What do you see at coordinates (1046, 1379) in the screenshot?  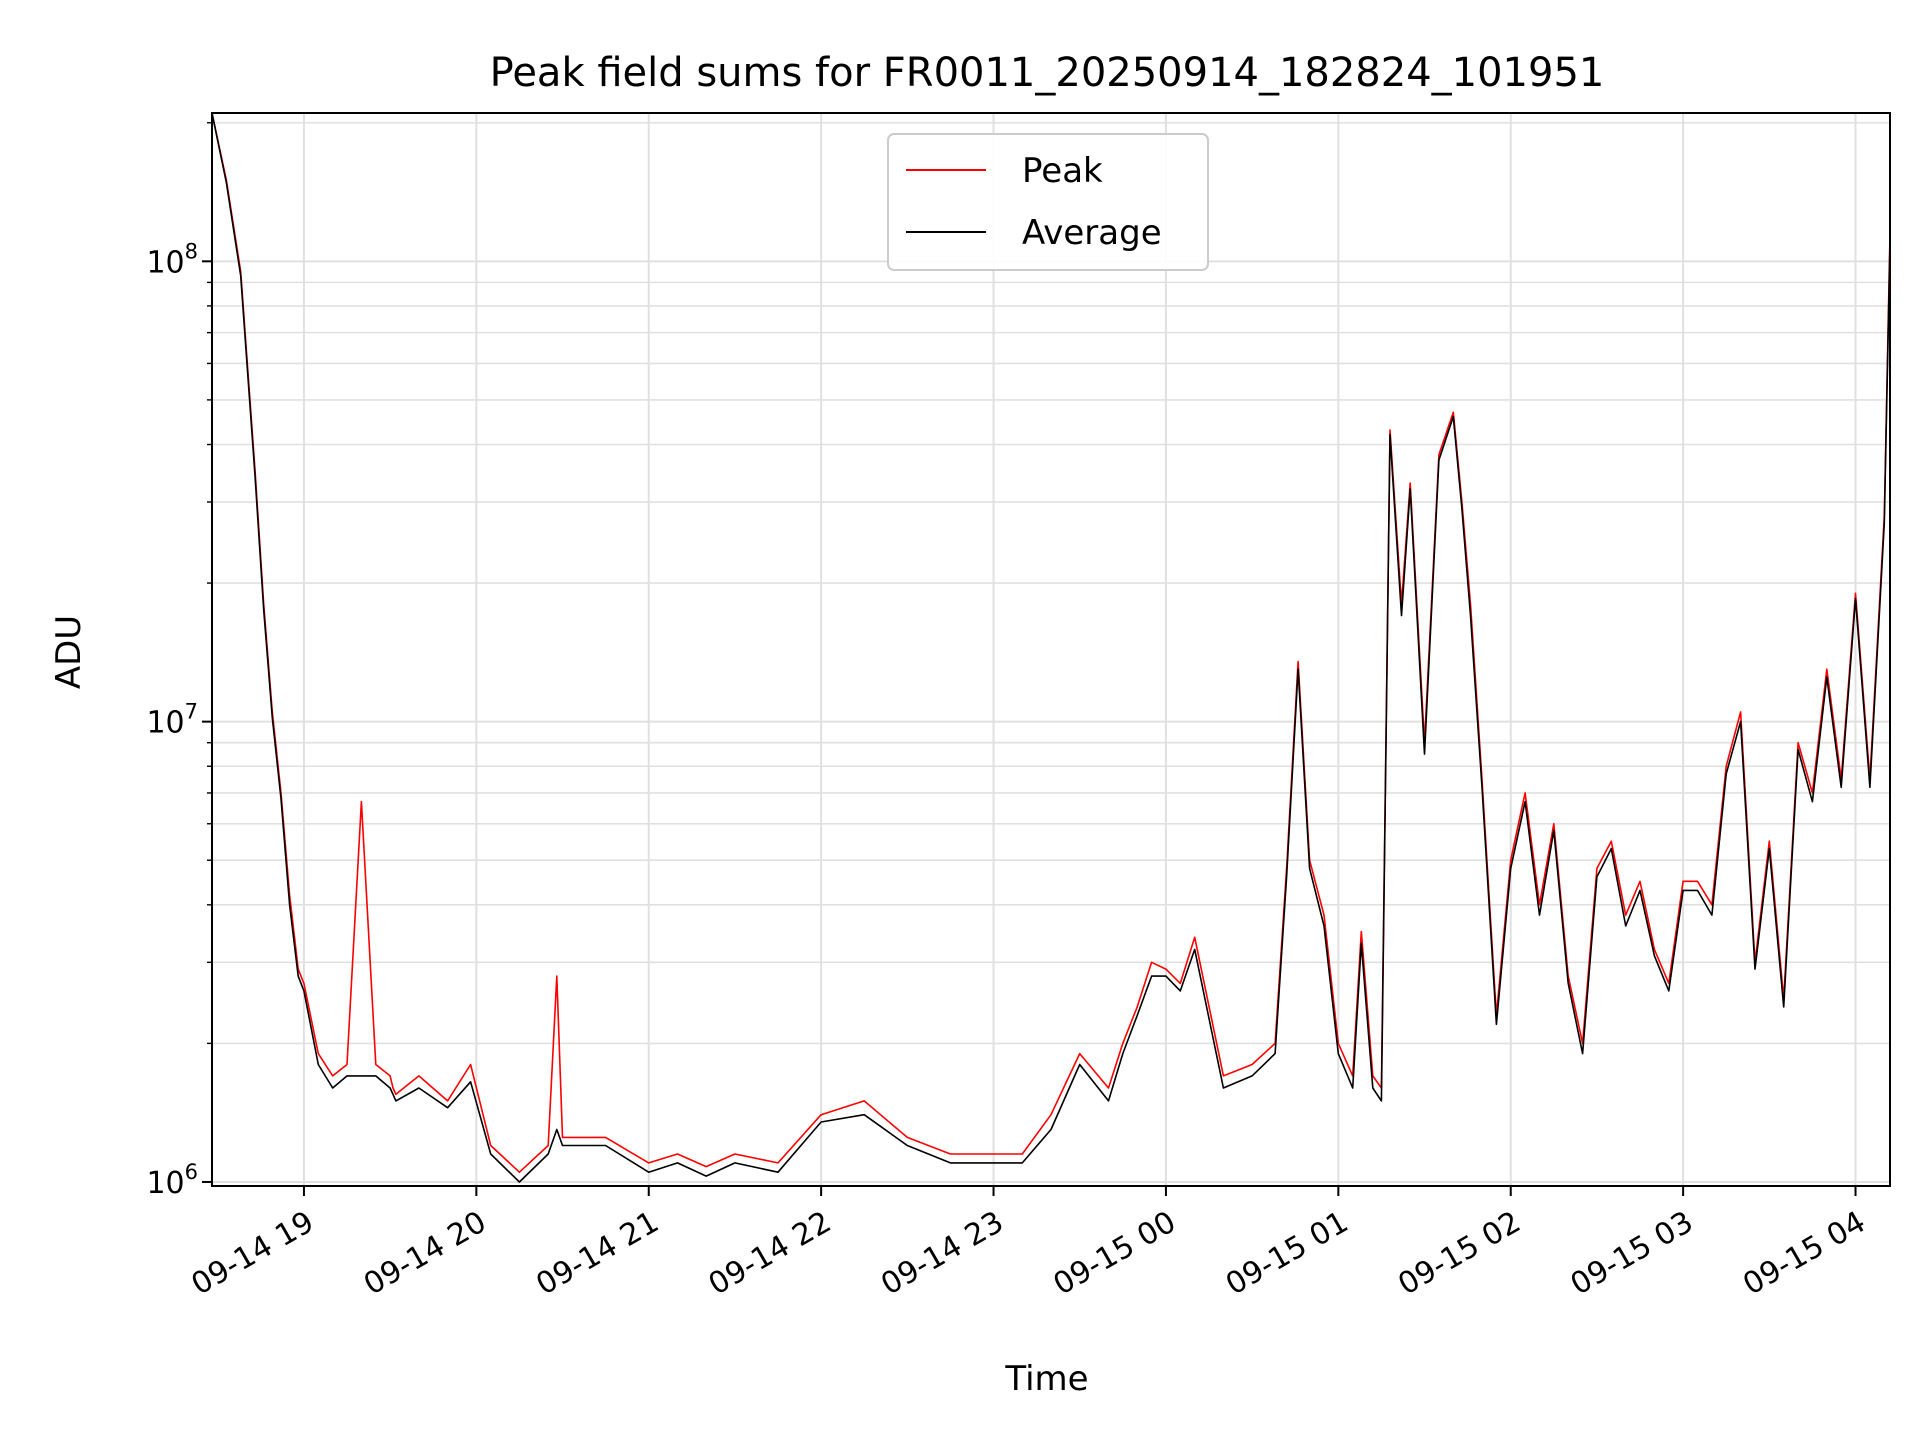 I see `x-axis-label: Time` at bounding box center [1046, 1379].